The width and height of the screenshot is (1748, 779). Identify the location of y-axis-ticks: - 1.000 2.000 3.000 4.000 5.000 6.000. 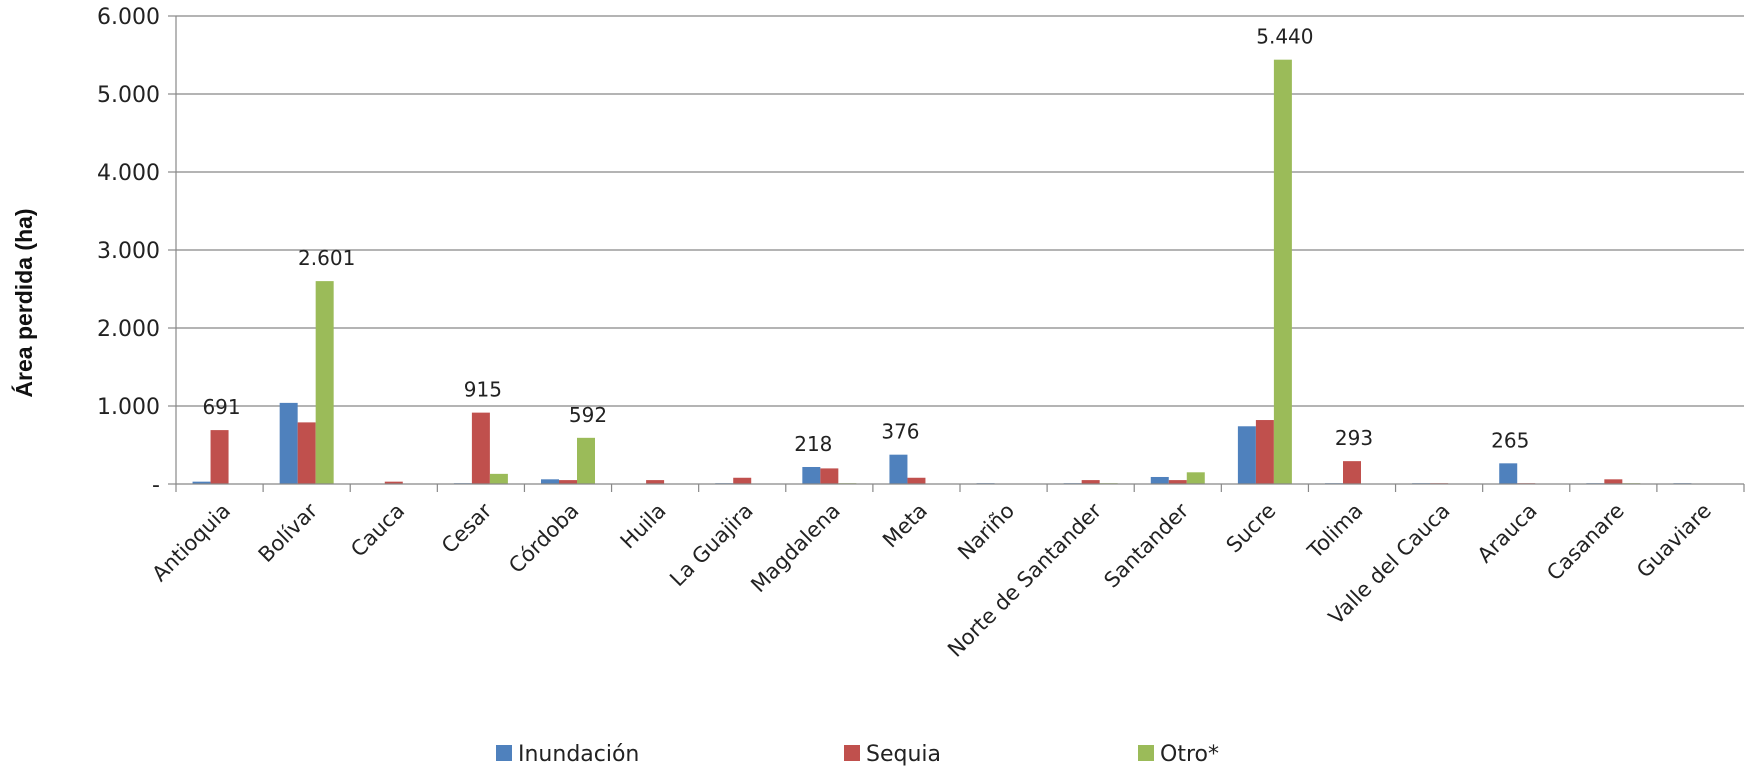
(136, 251).